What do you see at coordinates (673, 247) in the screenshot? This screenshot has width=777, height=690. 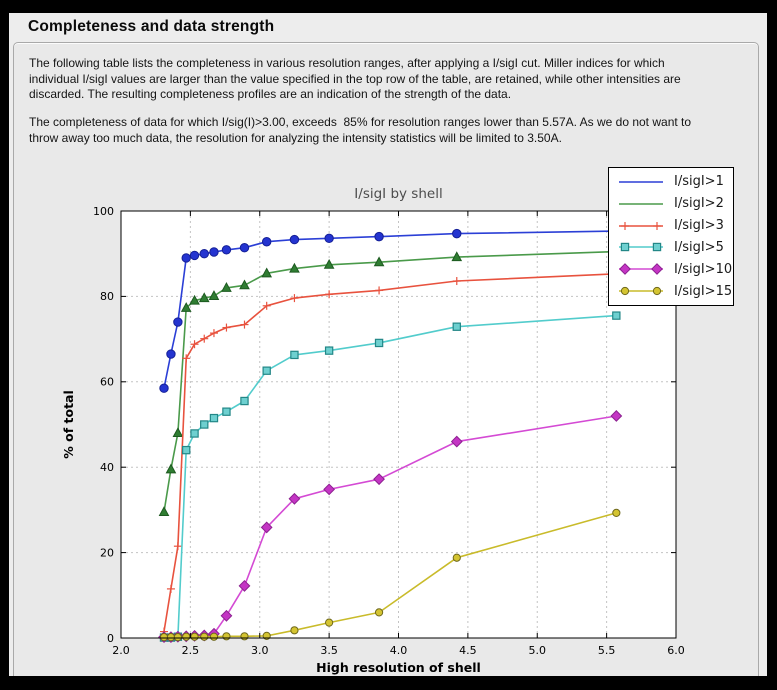 I see `legend-row-I/sigI>5: I/sigI>5` at bounding box center [673, 247].